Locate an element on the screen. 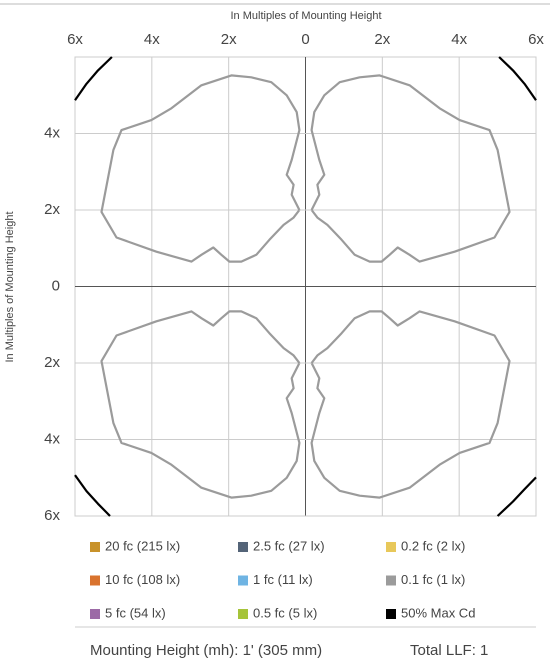 Image resolution: width=550 pixels, height=669 pixels. legend-label: 0.1 fc (1 lx) is located at coordinates (433, 579).